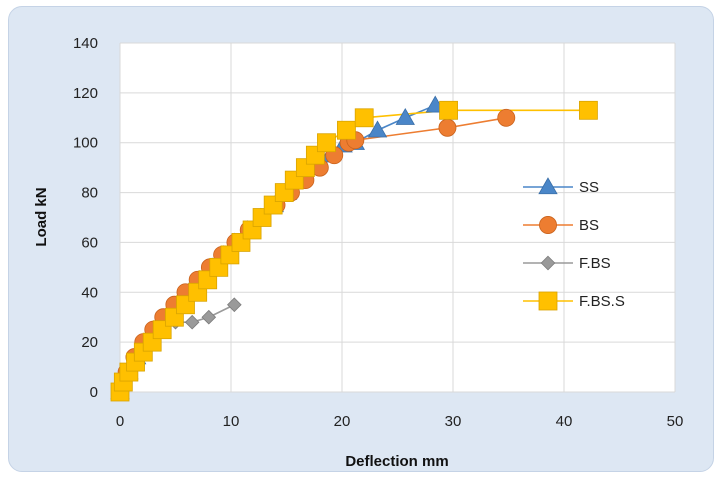 This screenshot has width=720, height=477. I want to click on x-tick-label: 30, so click(453, 421).